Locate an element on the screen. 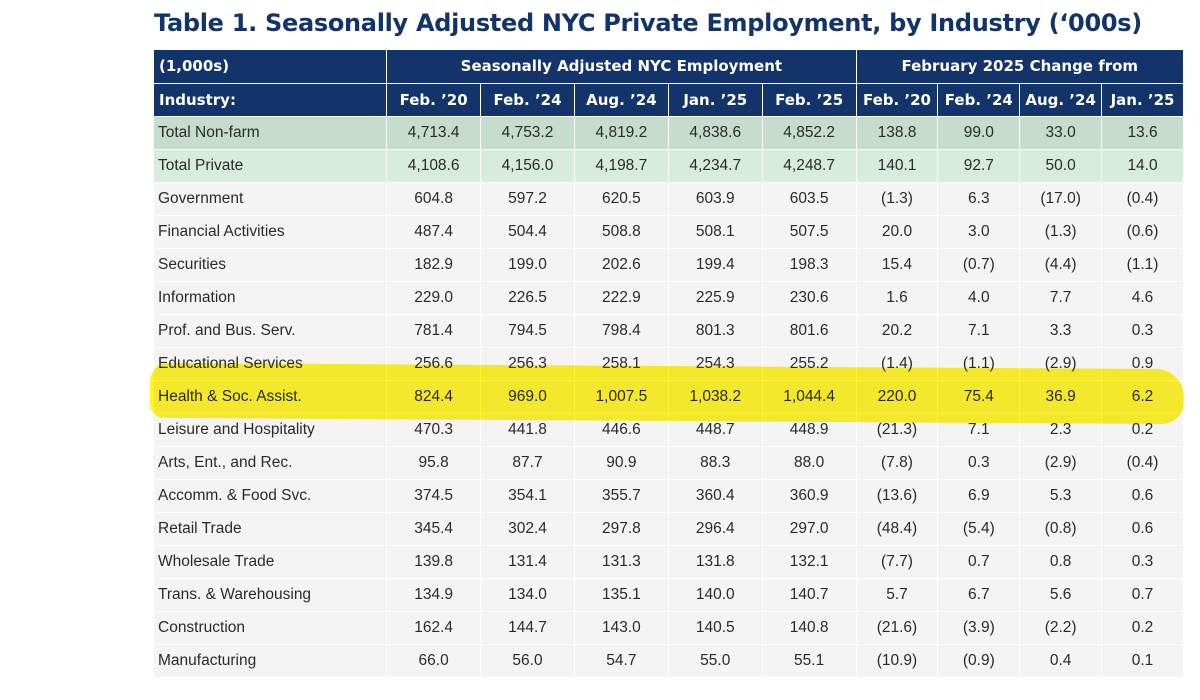 The width and height of the screenshot is (1200, 700). change-value-cell: 50.0 is located at coordinates (1061, 166).